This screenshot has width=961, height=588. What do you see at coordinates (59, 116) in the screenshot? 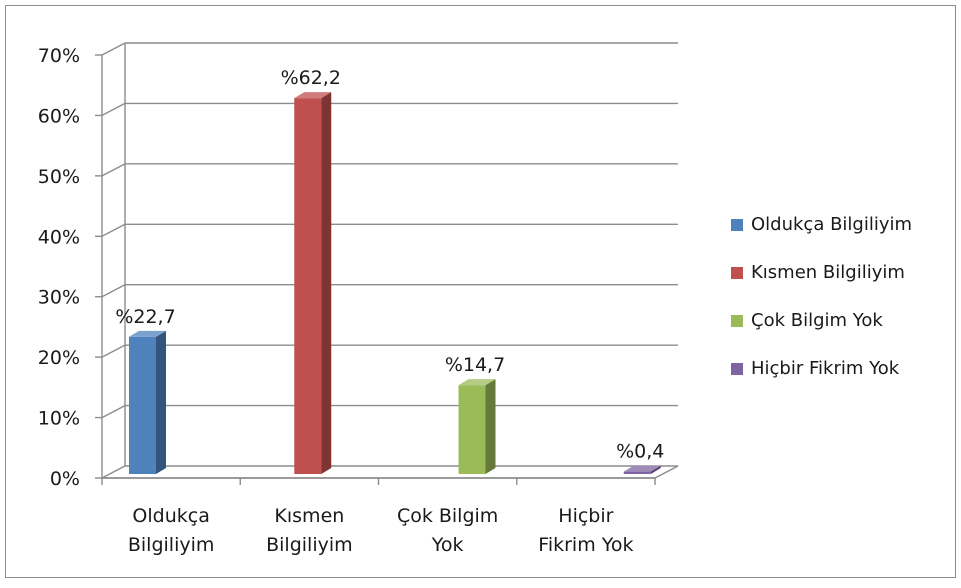
I see `y-tick-label: 60%` at bounding box center [59, 116].